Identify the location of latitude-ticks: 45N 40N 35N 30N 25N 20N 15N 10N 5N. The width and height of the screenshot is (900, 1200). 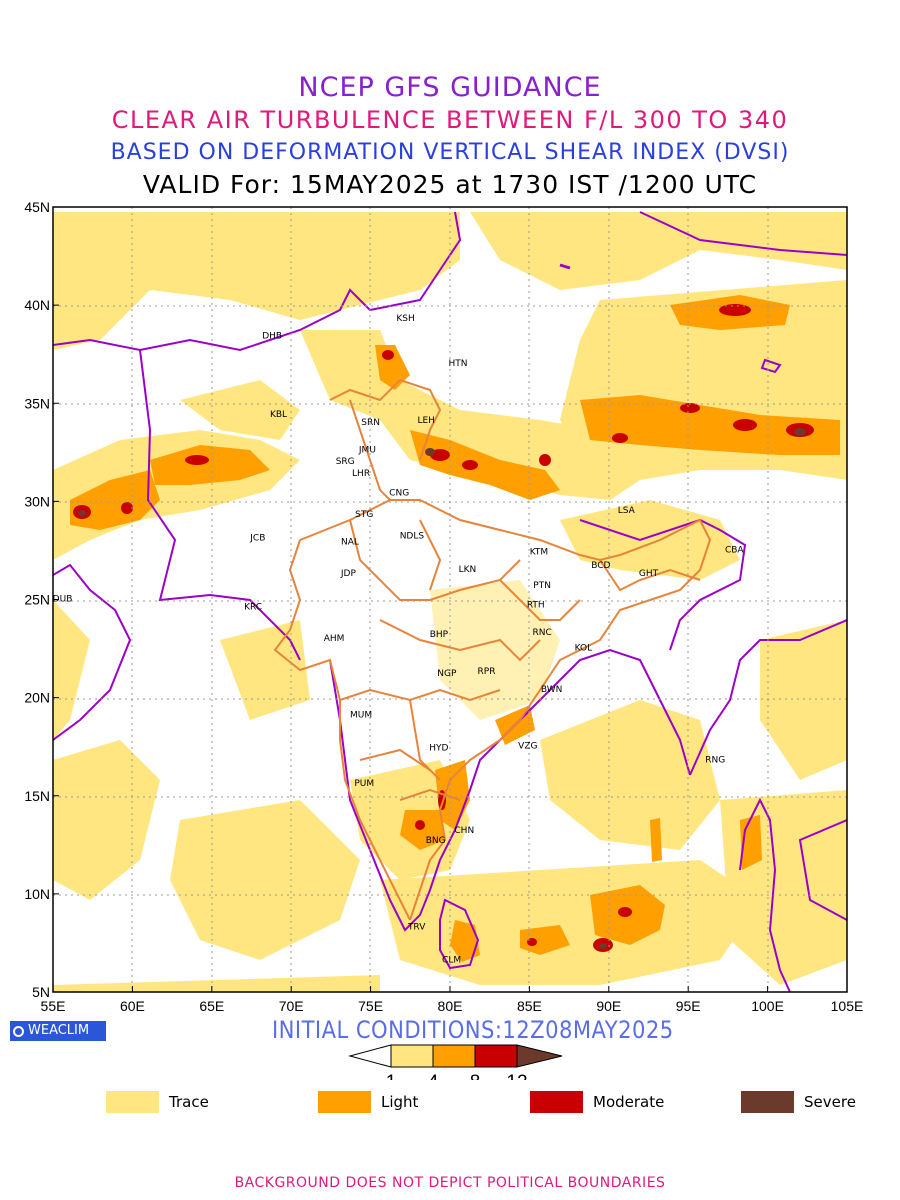
(41, 599).